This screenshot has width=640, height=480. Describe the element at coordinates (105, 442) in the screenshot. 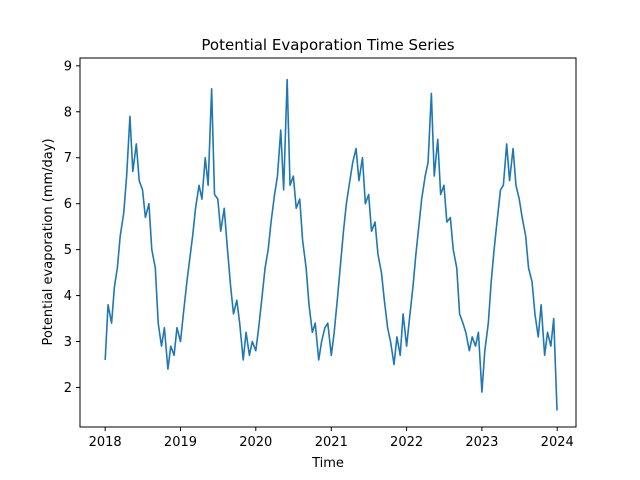

I see `x-tick-label: 2018` at that location.